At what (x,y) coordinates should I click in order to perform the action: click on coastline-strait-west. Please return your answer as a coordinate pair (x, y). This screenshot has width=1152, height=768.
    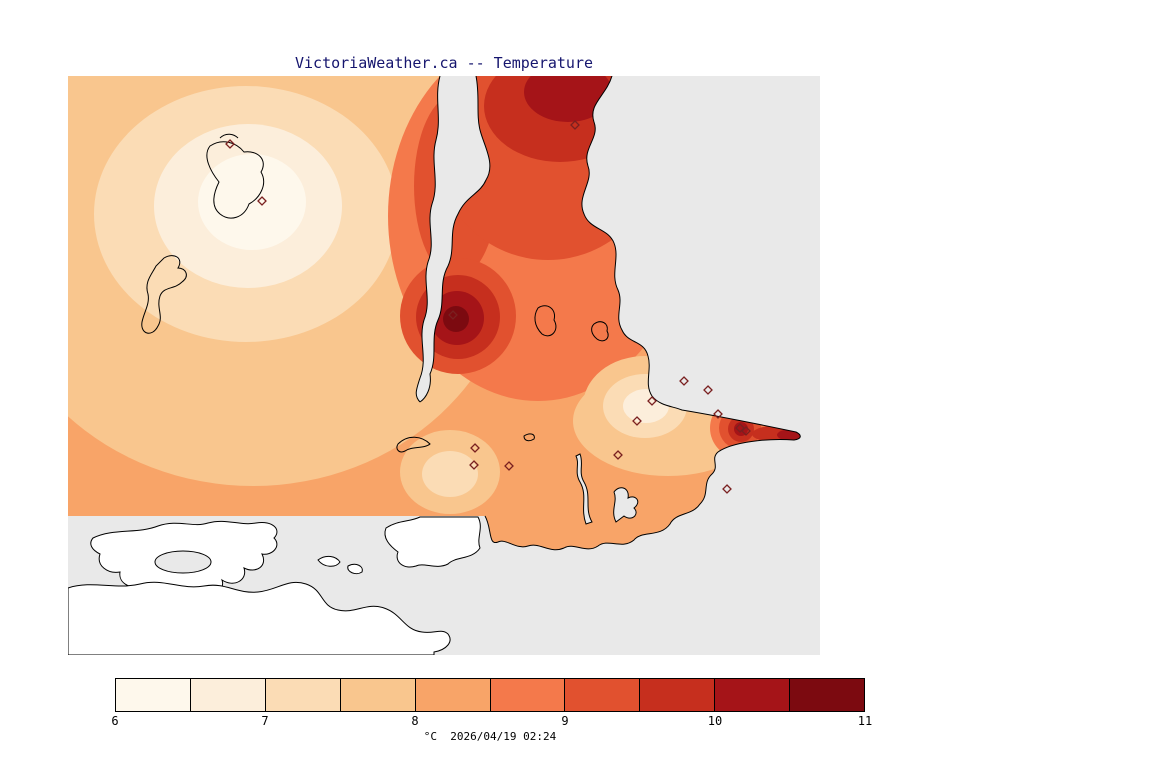
    Looking at the image, I should click on (428, 239).